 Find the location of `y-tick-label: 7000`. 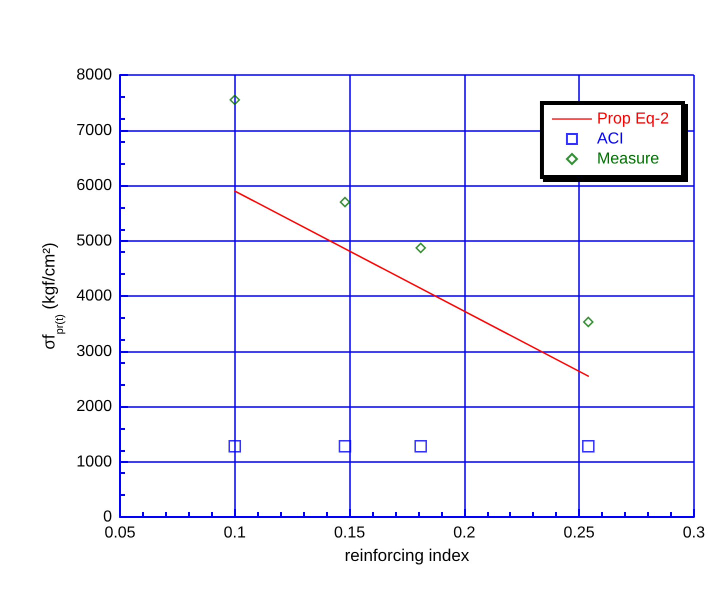

y-tick-label: 7000 is located at coordinates (94, 130).